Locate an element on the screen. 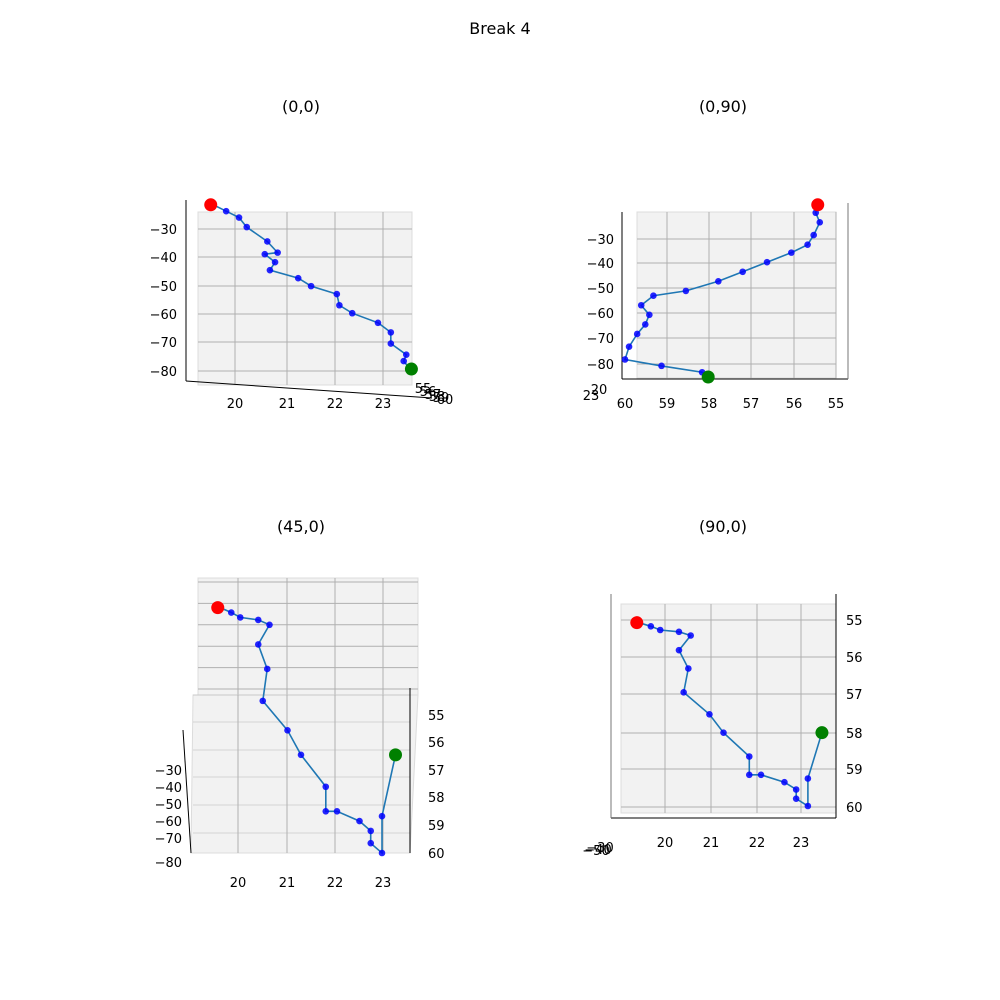  subplot-90-0: (90,0) 20 21 22 23 55 56 57 58 59 60 −30−40−50 is located at coordinates (722, 688).